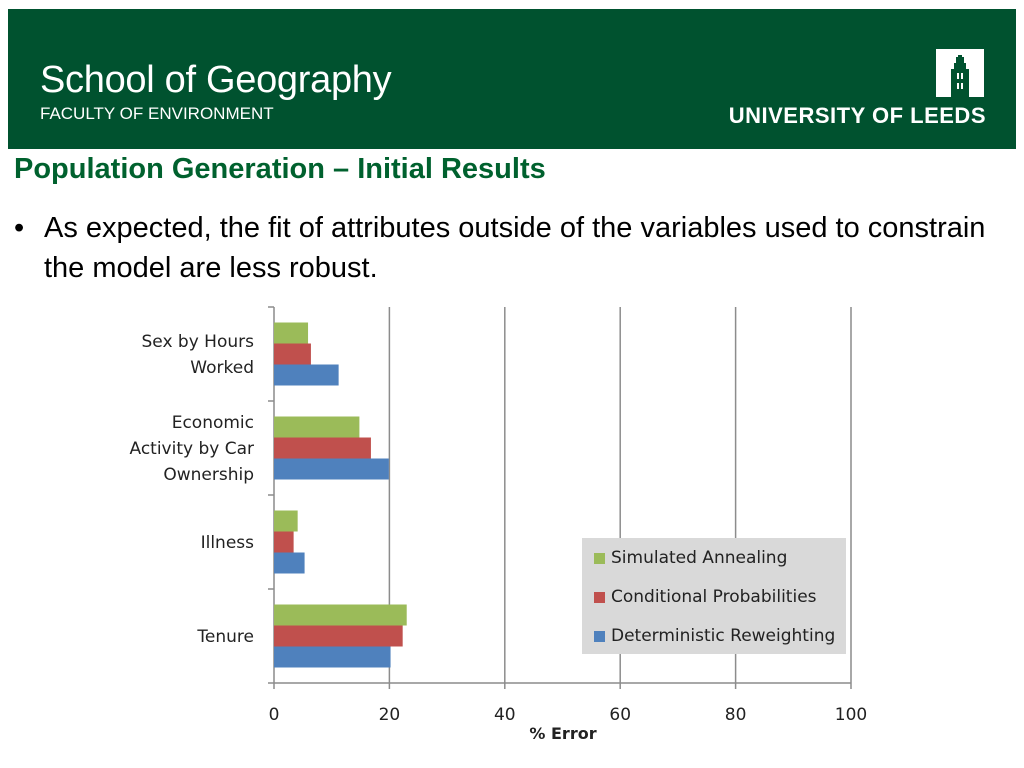 The image size is (1024, 768). I want to click on legend-label: Conditional Probabilities, so click(714, 597).